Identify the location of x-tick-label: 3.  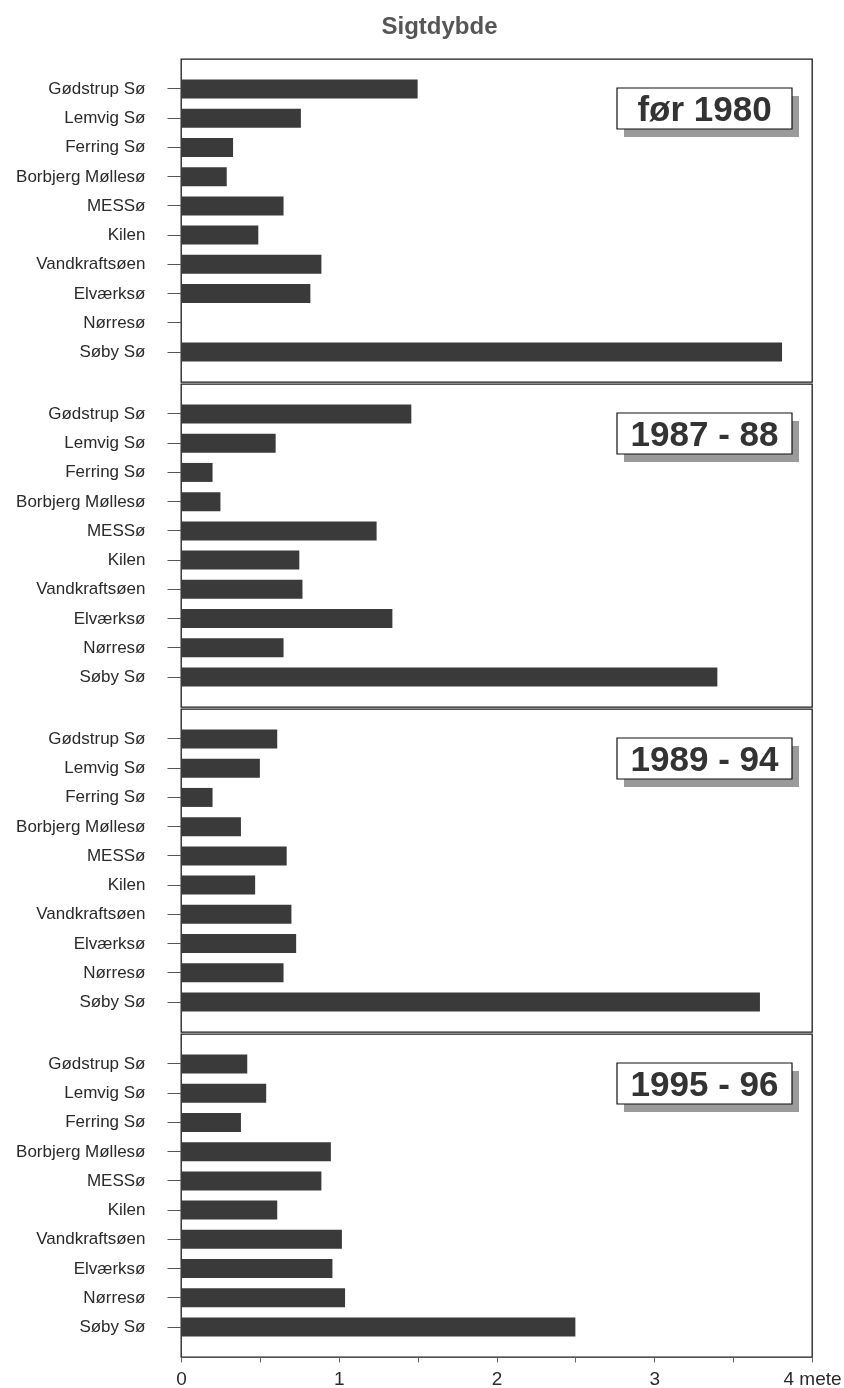
(655, 1377).